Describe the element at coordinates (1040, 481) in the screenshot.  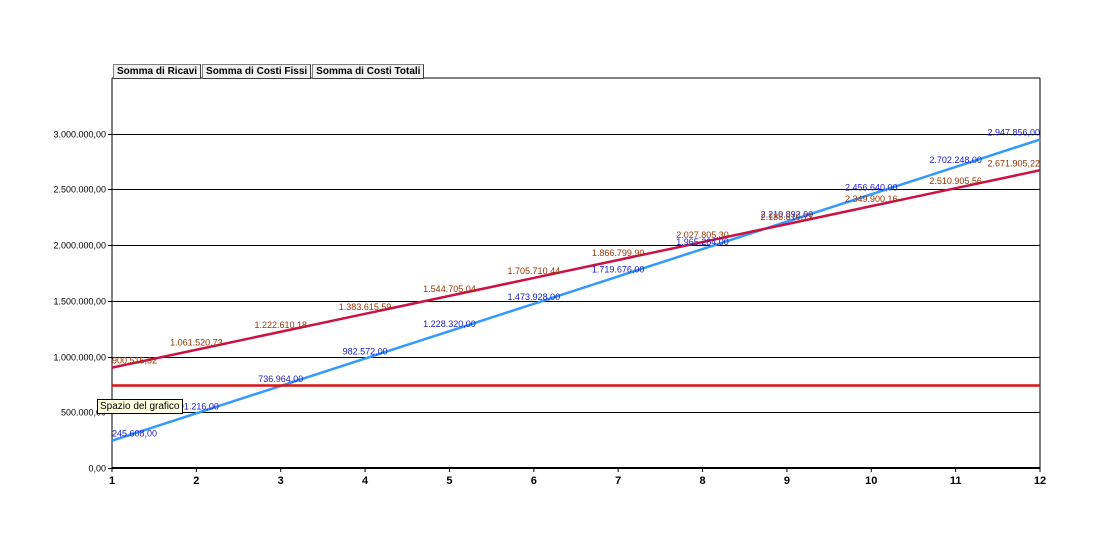
I see `x-tick-label: 12` at that location.